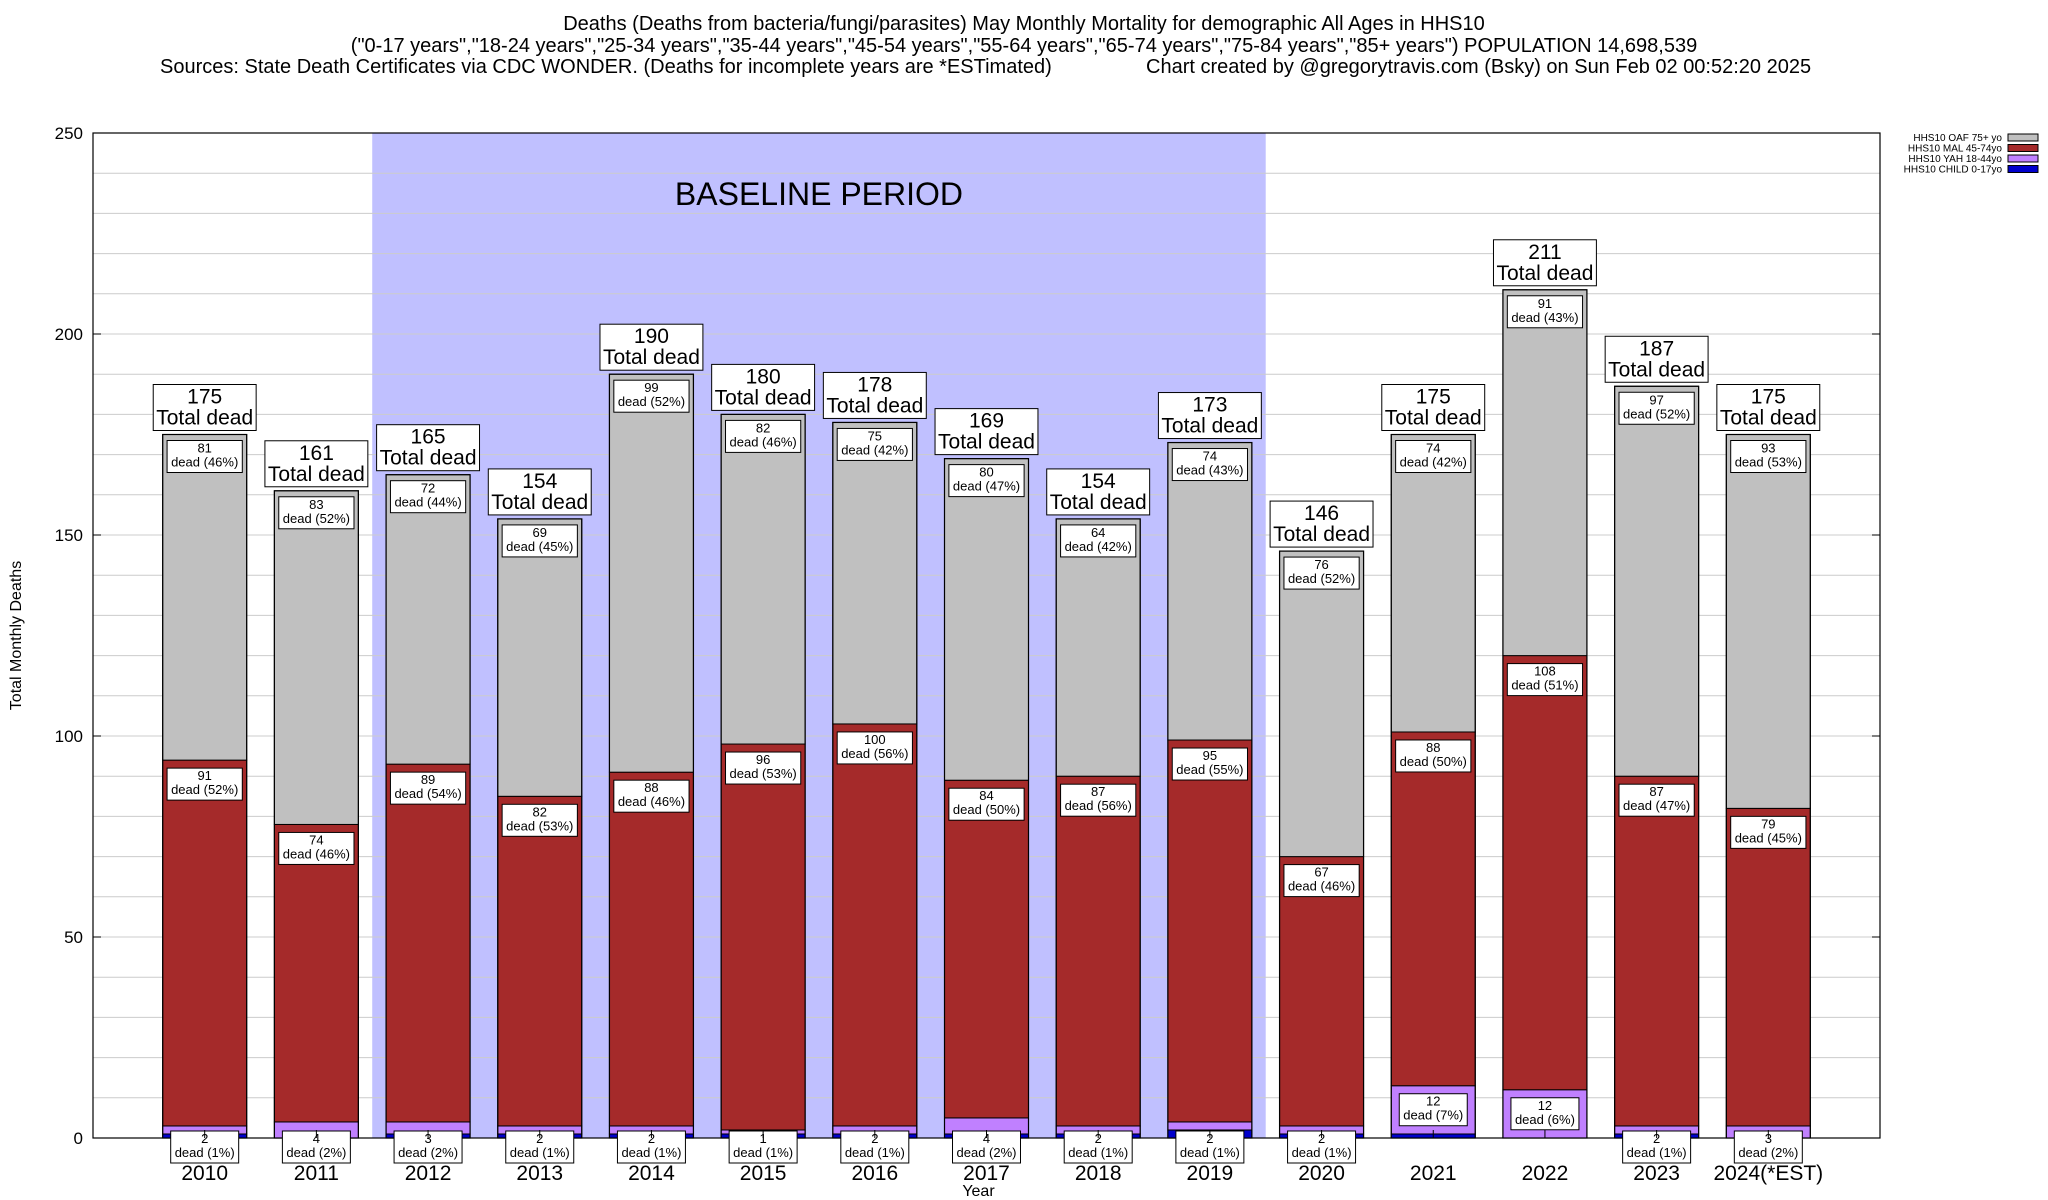  Describe the element at coordinates (651, 387) in the screenshot. I see `label-text: 99` at that location.